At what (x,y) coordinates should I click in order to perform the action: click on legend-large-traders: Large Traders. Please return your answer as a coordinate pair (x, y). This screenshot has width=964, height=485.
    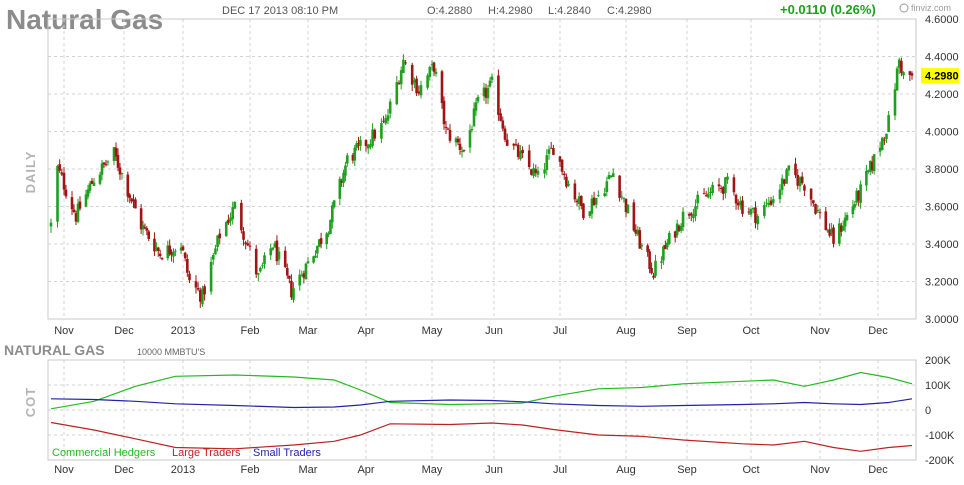
    Looking at the image, I should click on (206, 453).